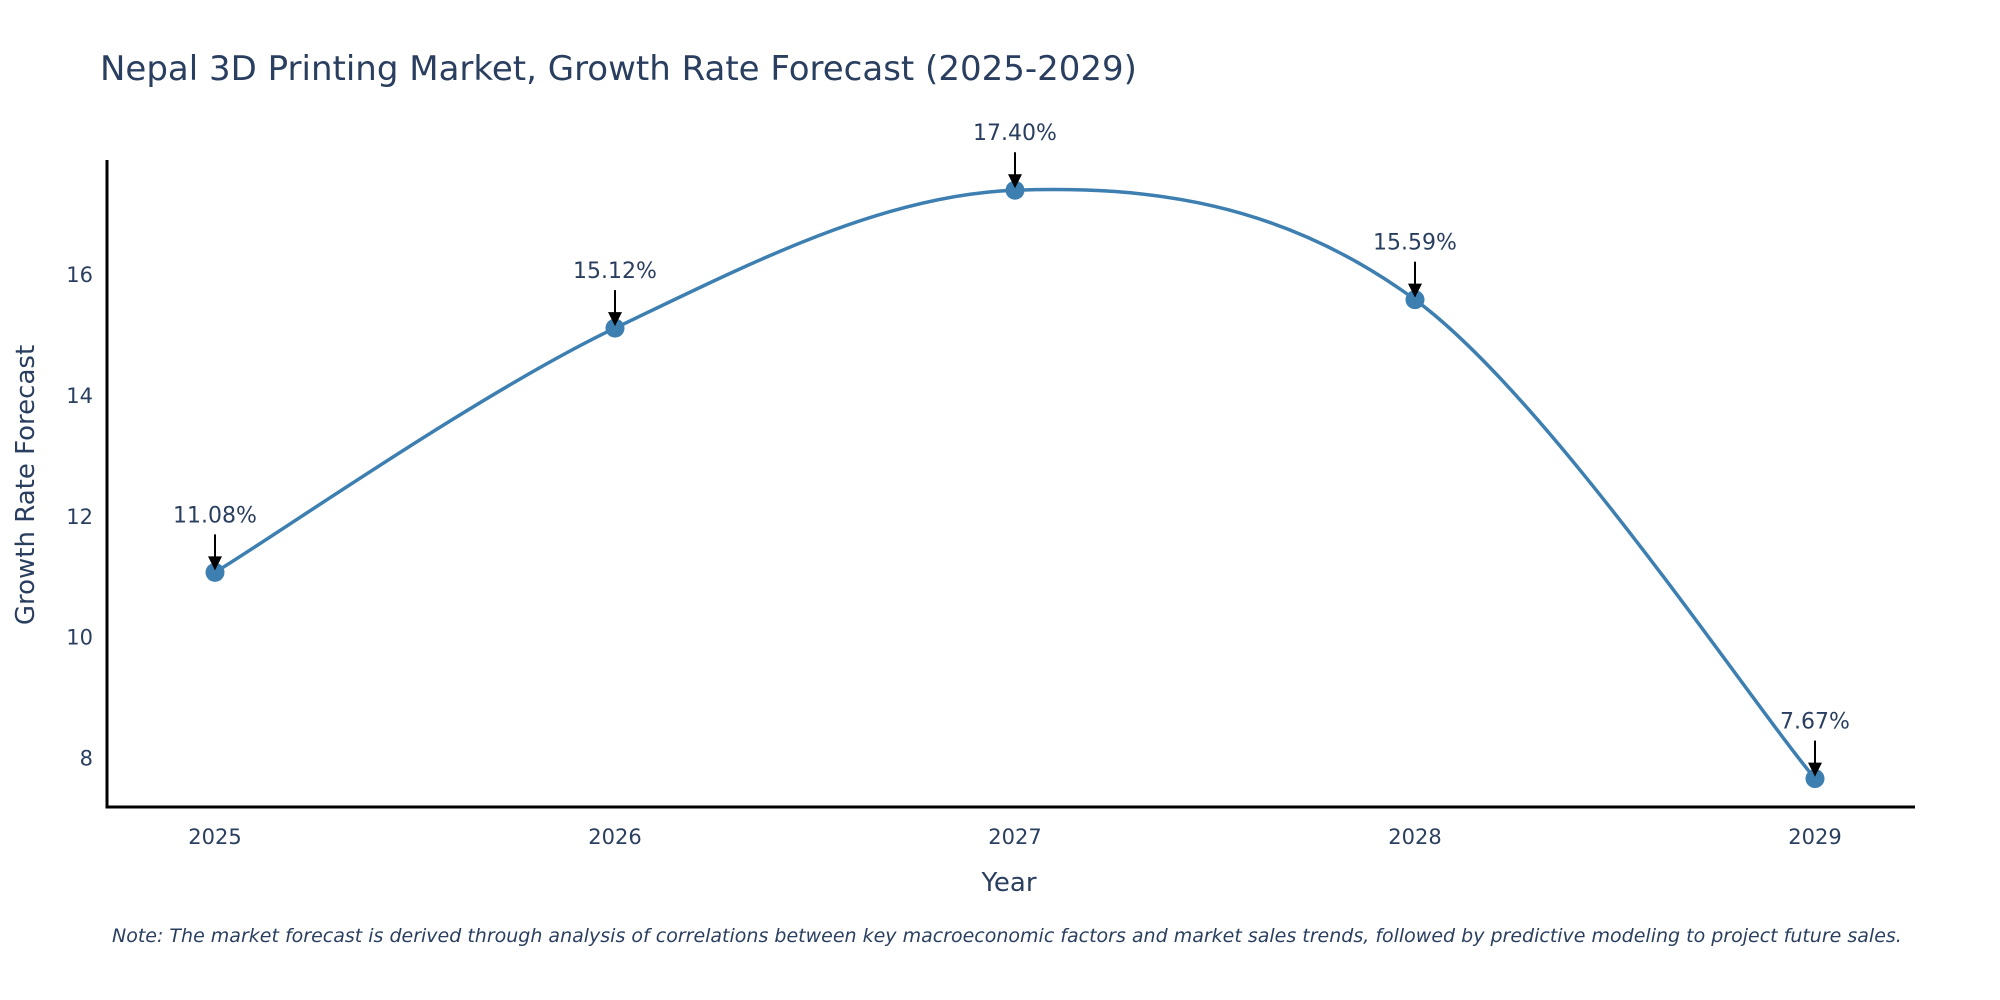  Describe the element at coordinates (1814, 837) in the screenshot. I see `x-tick-label: 2029` at that location.